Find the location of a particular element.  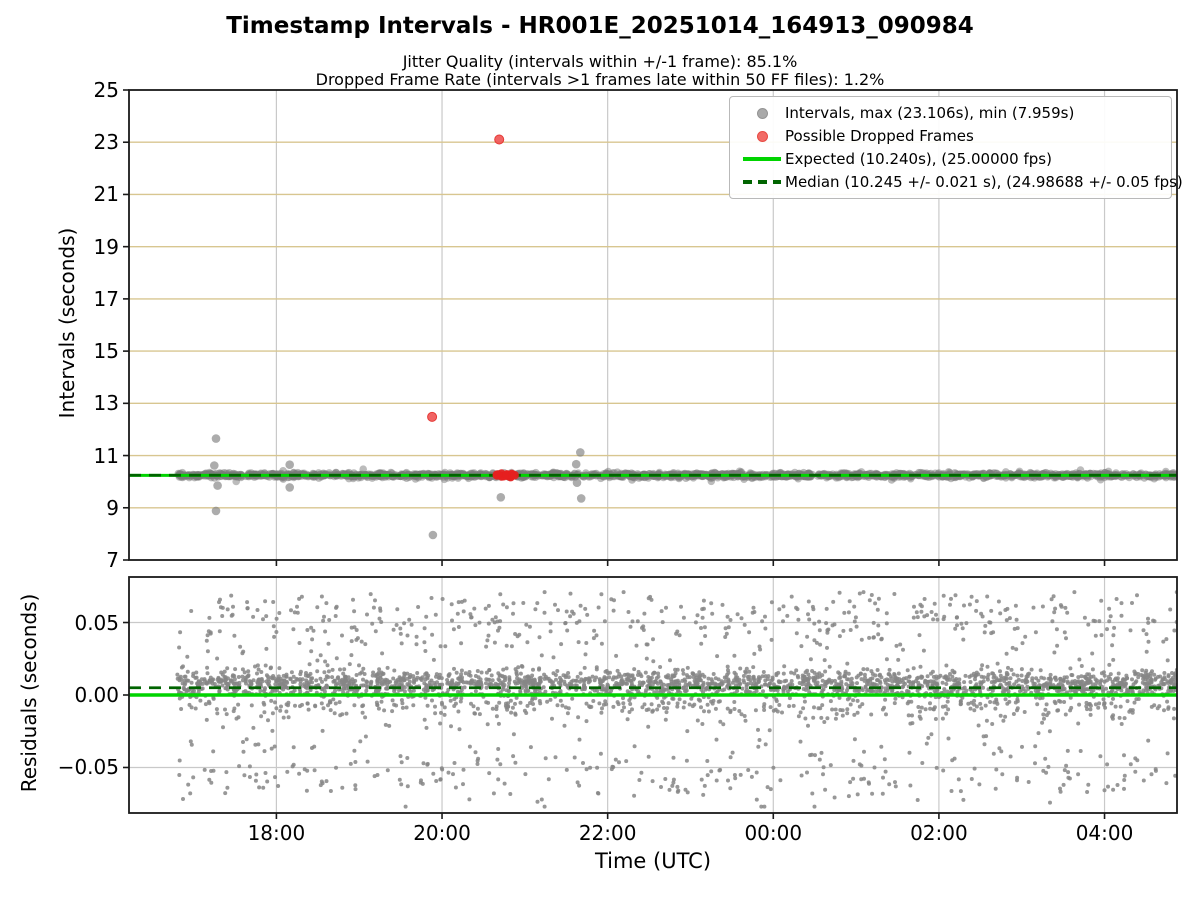

intervals-y-tick-label: 7 is located at coordinates (112, 560).